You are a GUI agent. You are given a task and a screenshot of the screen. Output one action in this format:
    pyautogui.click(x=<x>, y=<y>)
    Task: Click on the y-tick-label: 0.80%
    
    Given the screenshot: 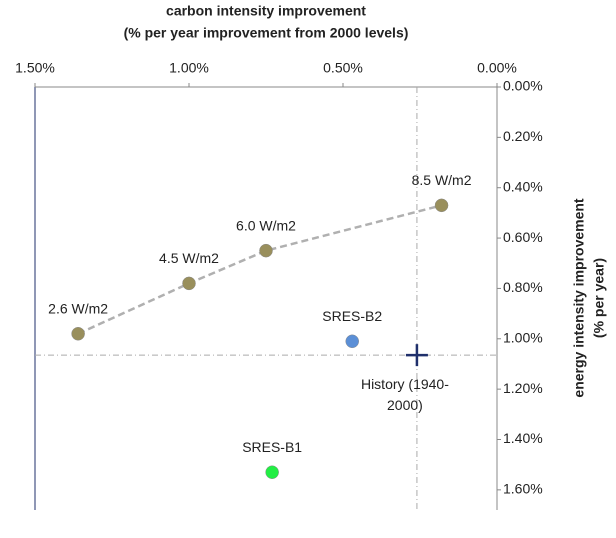 What is the action you would take?
    pyautogui.click(x=523, y=287)
    